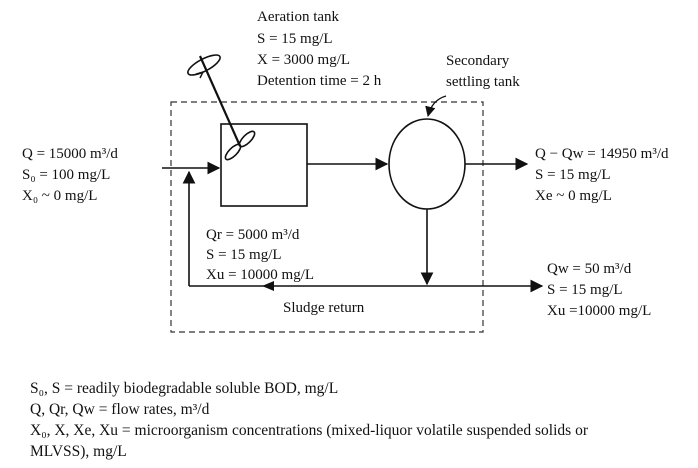 The width and height of the screenshot is (698, 468). What do you see at coordinates (436, 106) in the screenshot?
I see `settling-tank-leader-arrow` at bounding box center [436, 106].